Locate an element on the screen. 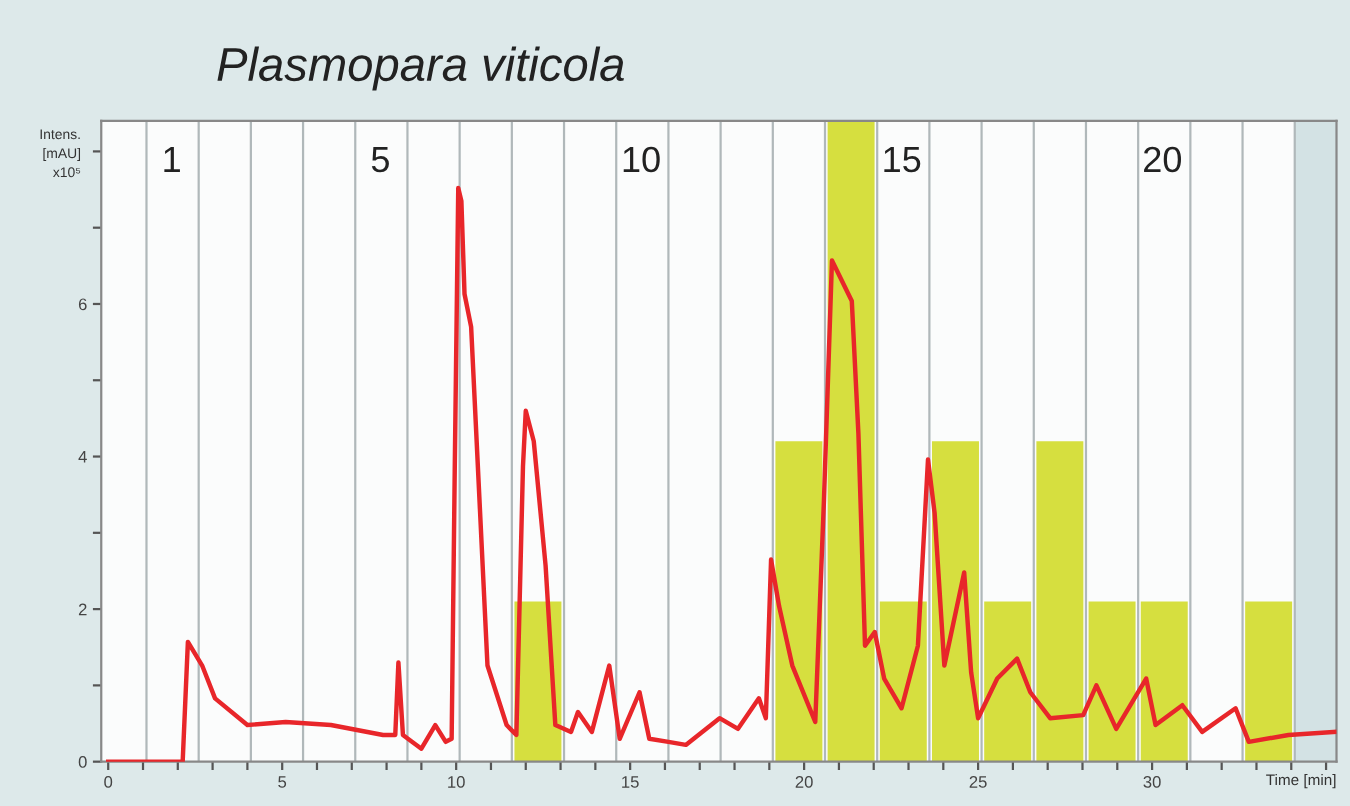 The image size is (1350, 806). y-tick-label: 0 is located at coordinates (82, 762).